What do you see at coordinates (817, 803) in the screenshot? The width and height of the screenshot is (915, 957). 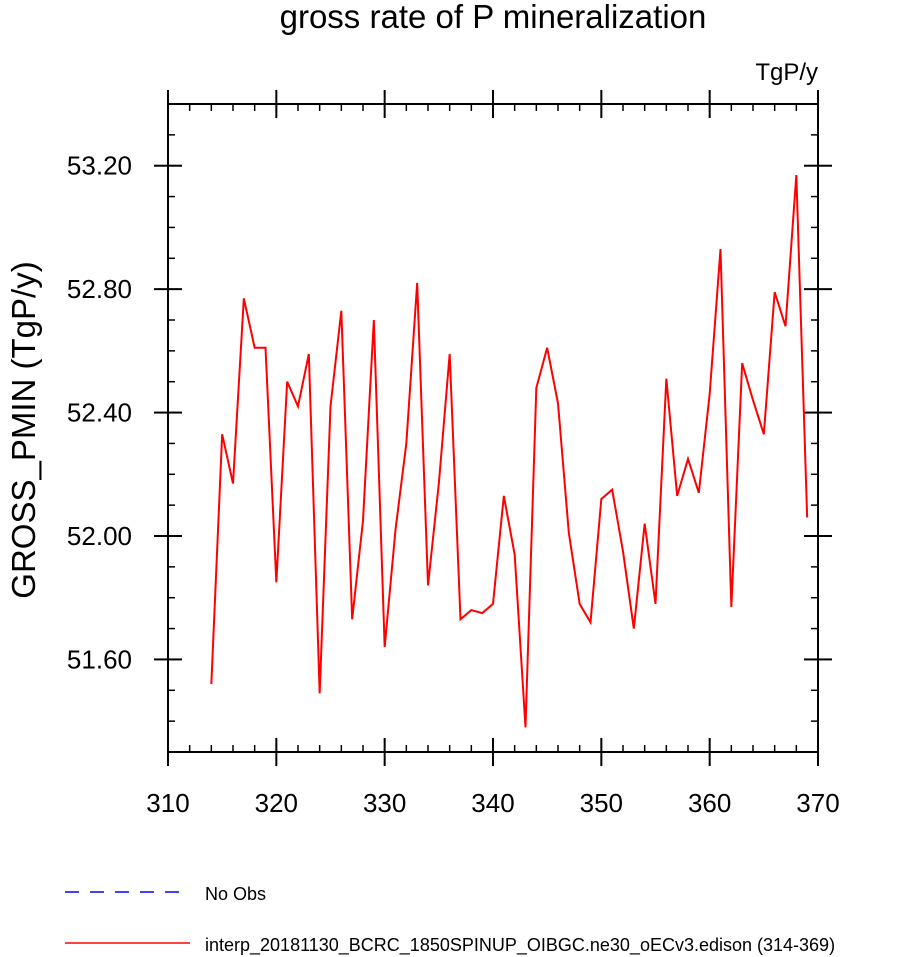 I see `x-tick-label: 370` at bounding box center [817, 803].